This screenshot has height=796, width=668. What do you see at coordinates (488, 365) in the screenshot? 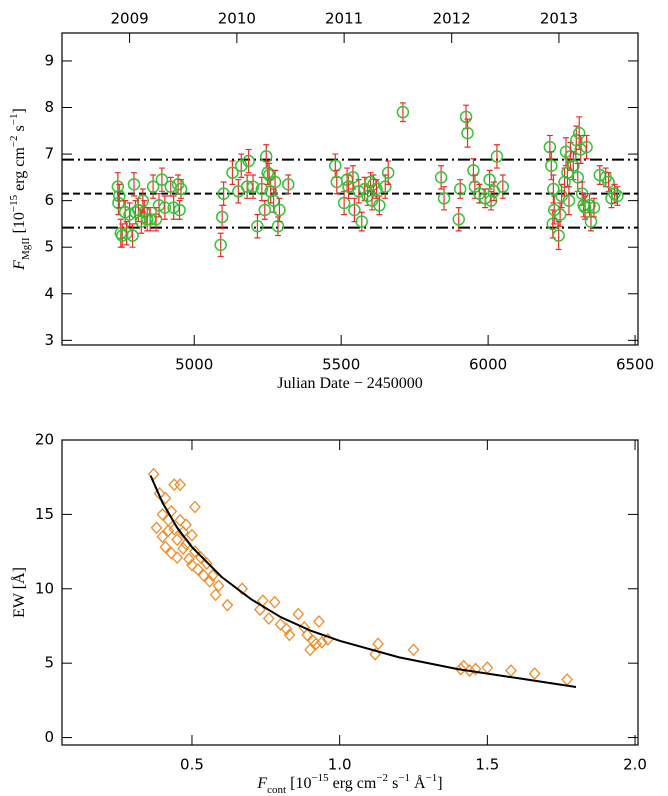
I see `x-tick-label: 6000` at bounding box center [488, 365].